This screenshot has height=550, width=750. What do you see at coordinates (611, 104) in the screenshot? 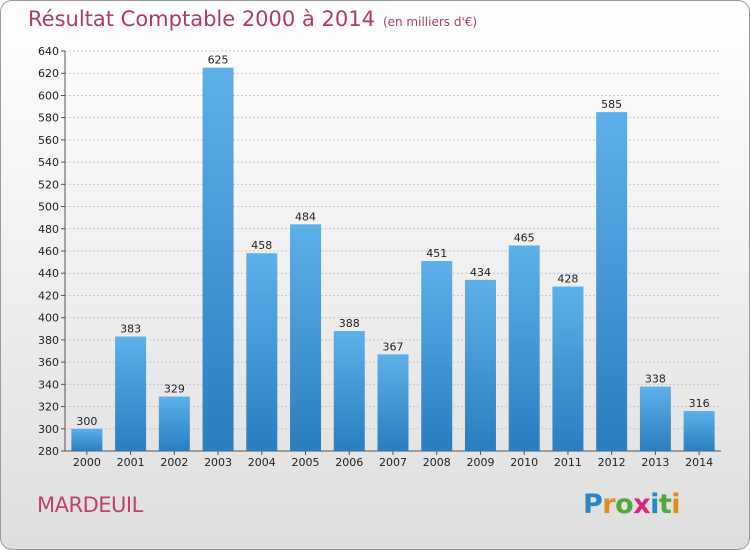
I see `value-label-2012: 585` at bounding box center [611, 104].